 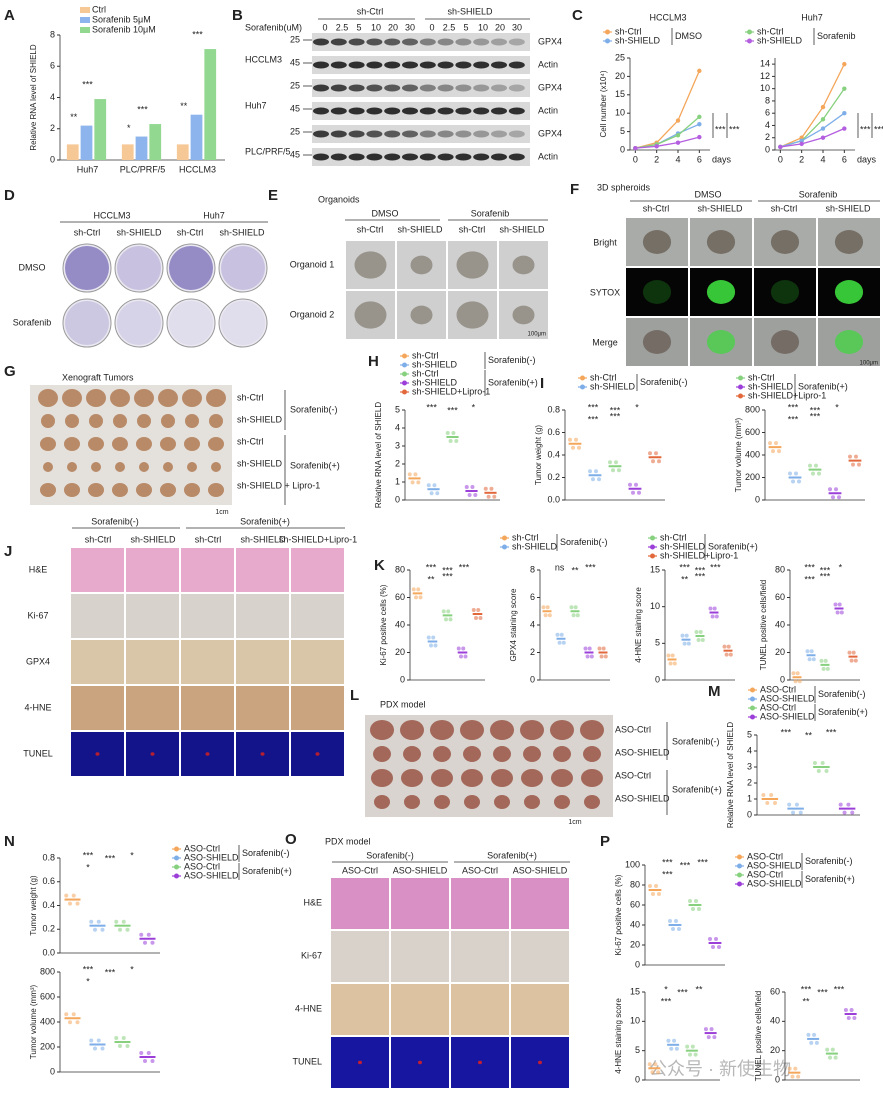 I want to click on panel-title: 3D spheroids, so click(x=624, y=187).